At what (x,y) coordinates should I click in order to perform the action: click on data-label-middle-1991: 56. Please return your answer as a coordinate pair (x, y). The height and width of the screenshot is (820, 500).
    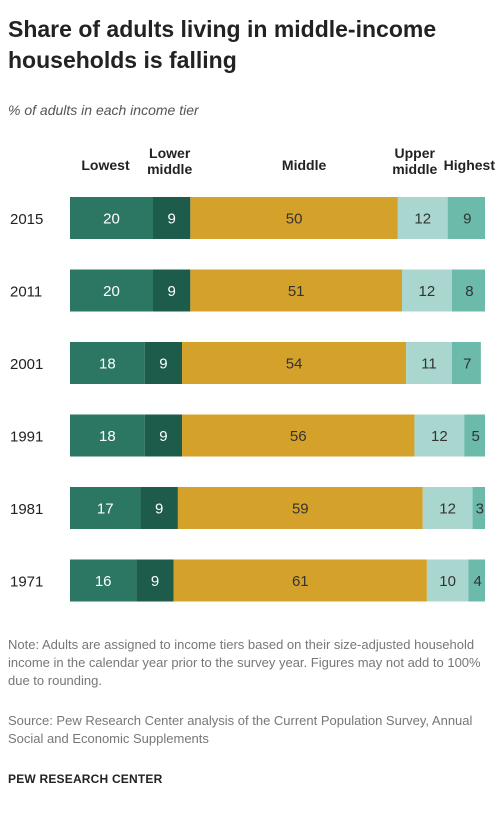
    Looking at the image, I should click on (298, 436).